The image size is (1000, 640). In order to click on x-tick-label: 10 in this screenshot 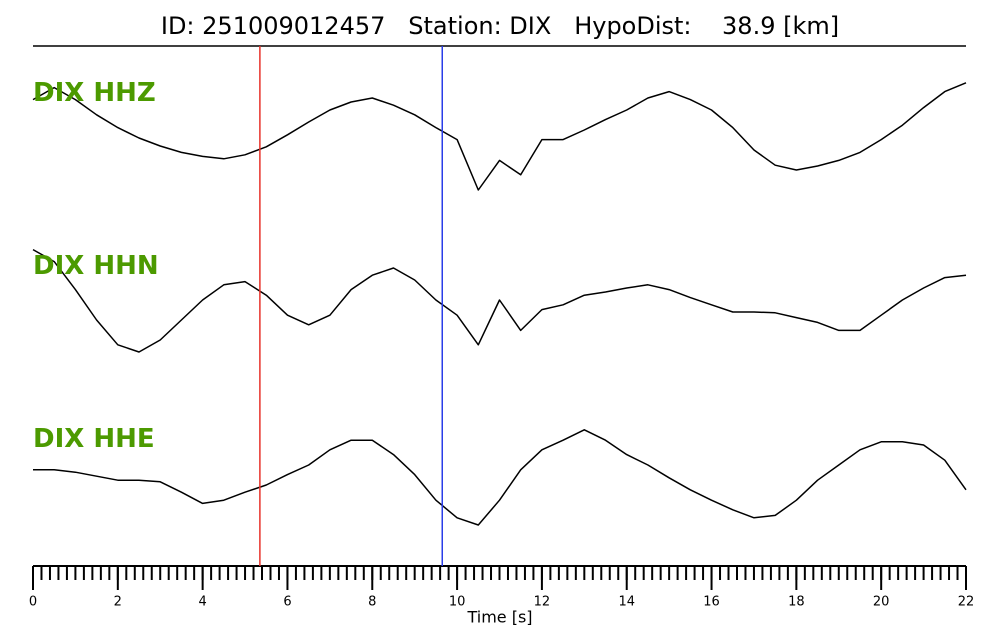, I will do `click(457, 602)`.